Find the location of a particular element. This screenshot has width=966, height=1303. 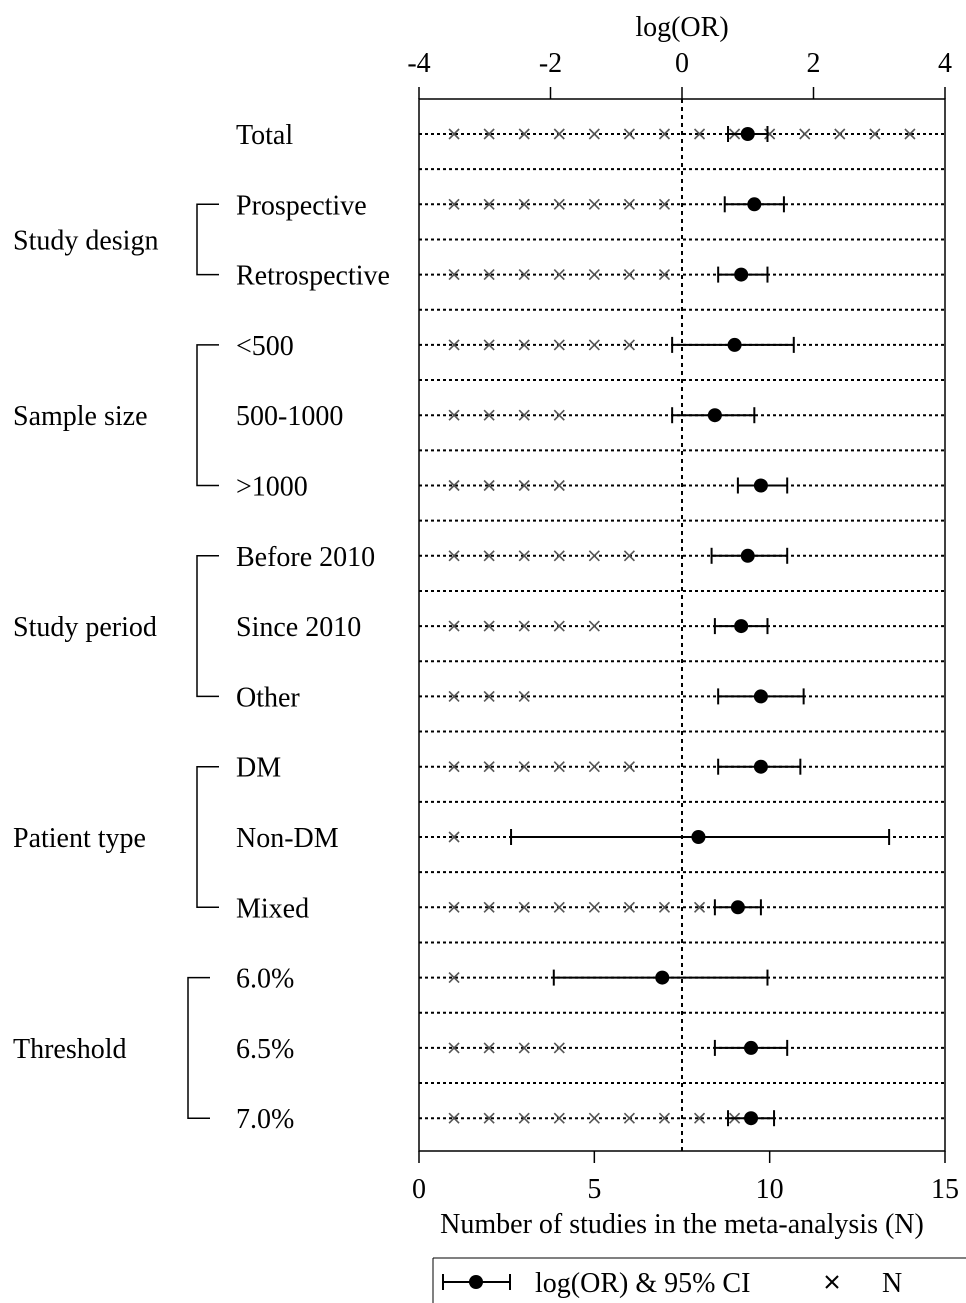

row-label: DM is located at coordinates (258, 768).